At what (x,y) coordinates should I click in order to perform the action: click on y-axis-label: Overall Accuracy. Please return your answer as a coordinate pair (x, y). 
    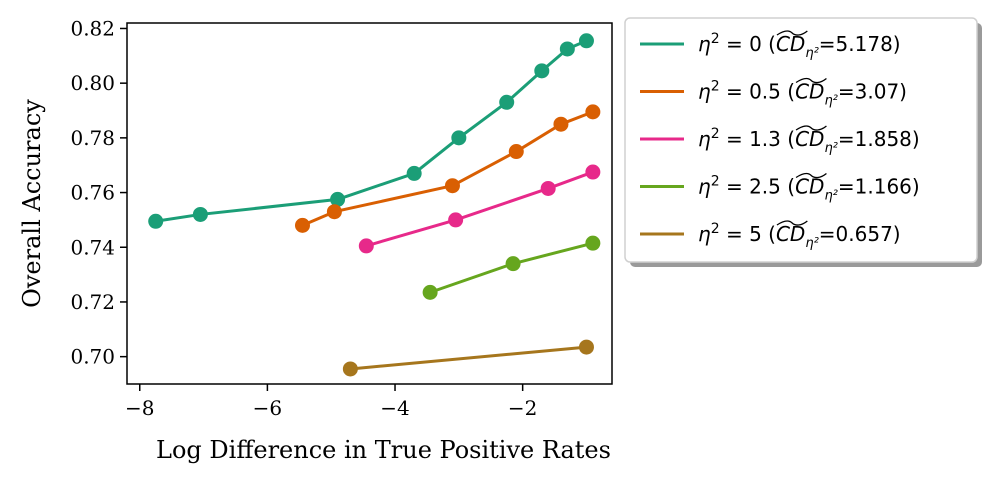
    Looking at the image, I should click on (32, 203).